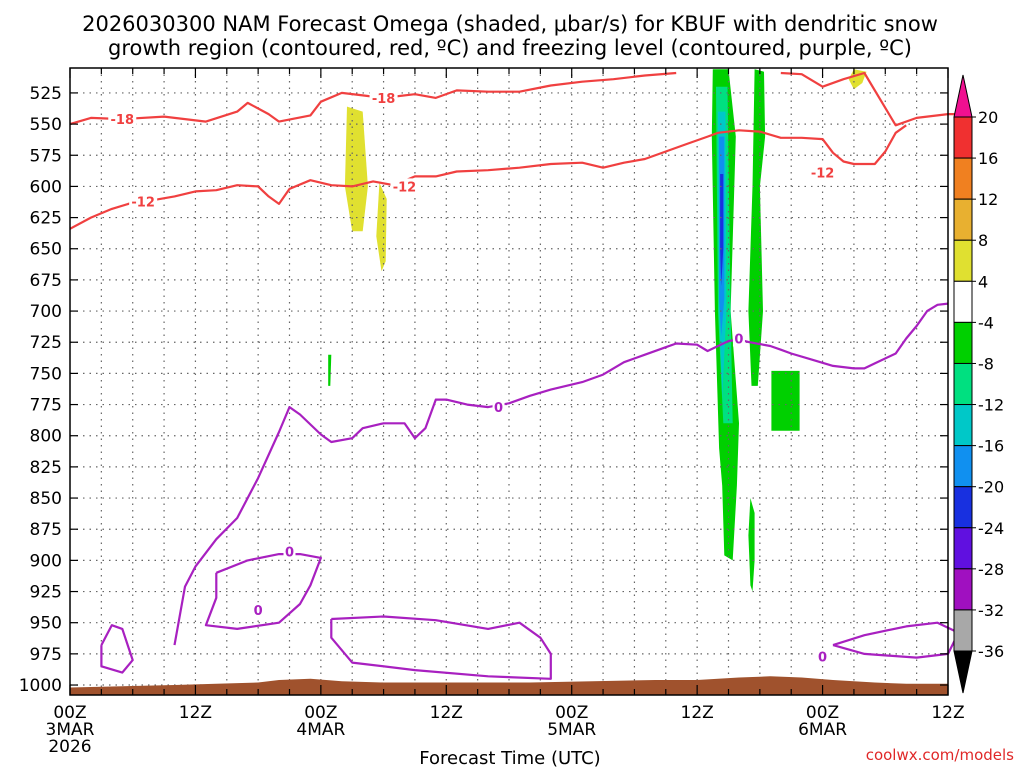 The width and height of the screenshot is (1024, 768). What do you see at coordinates (509, 758) in the screenshot?
I see `x-axis-label: Forecast Time (UTC)` at bounding box center [509, 758].